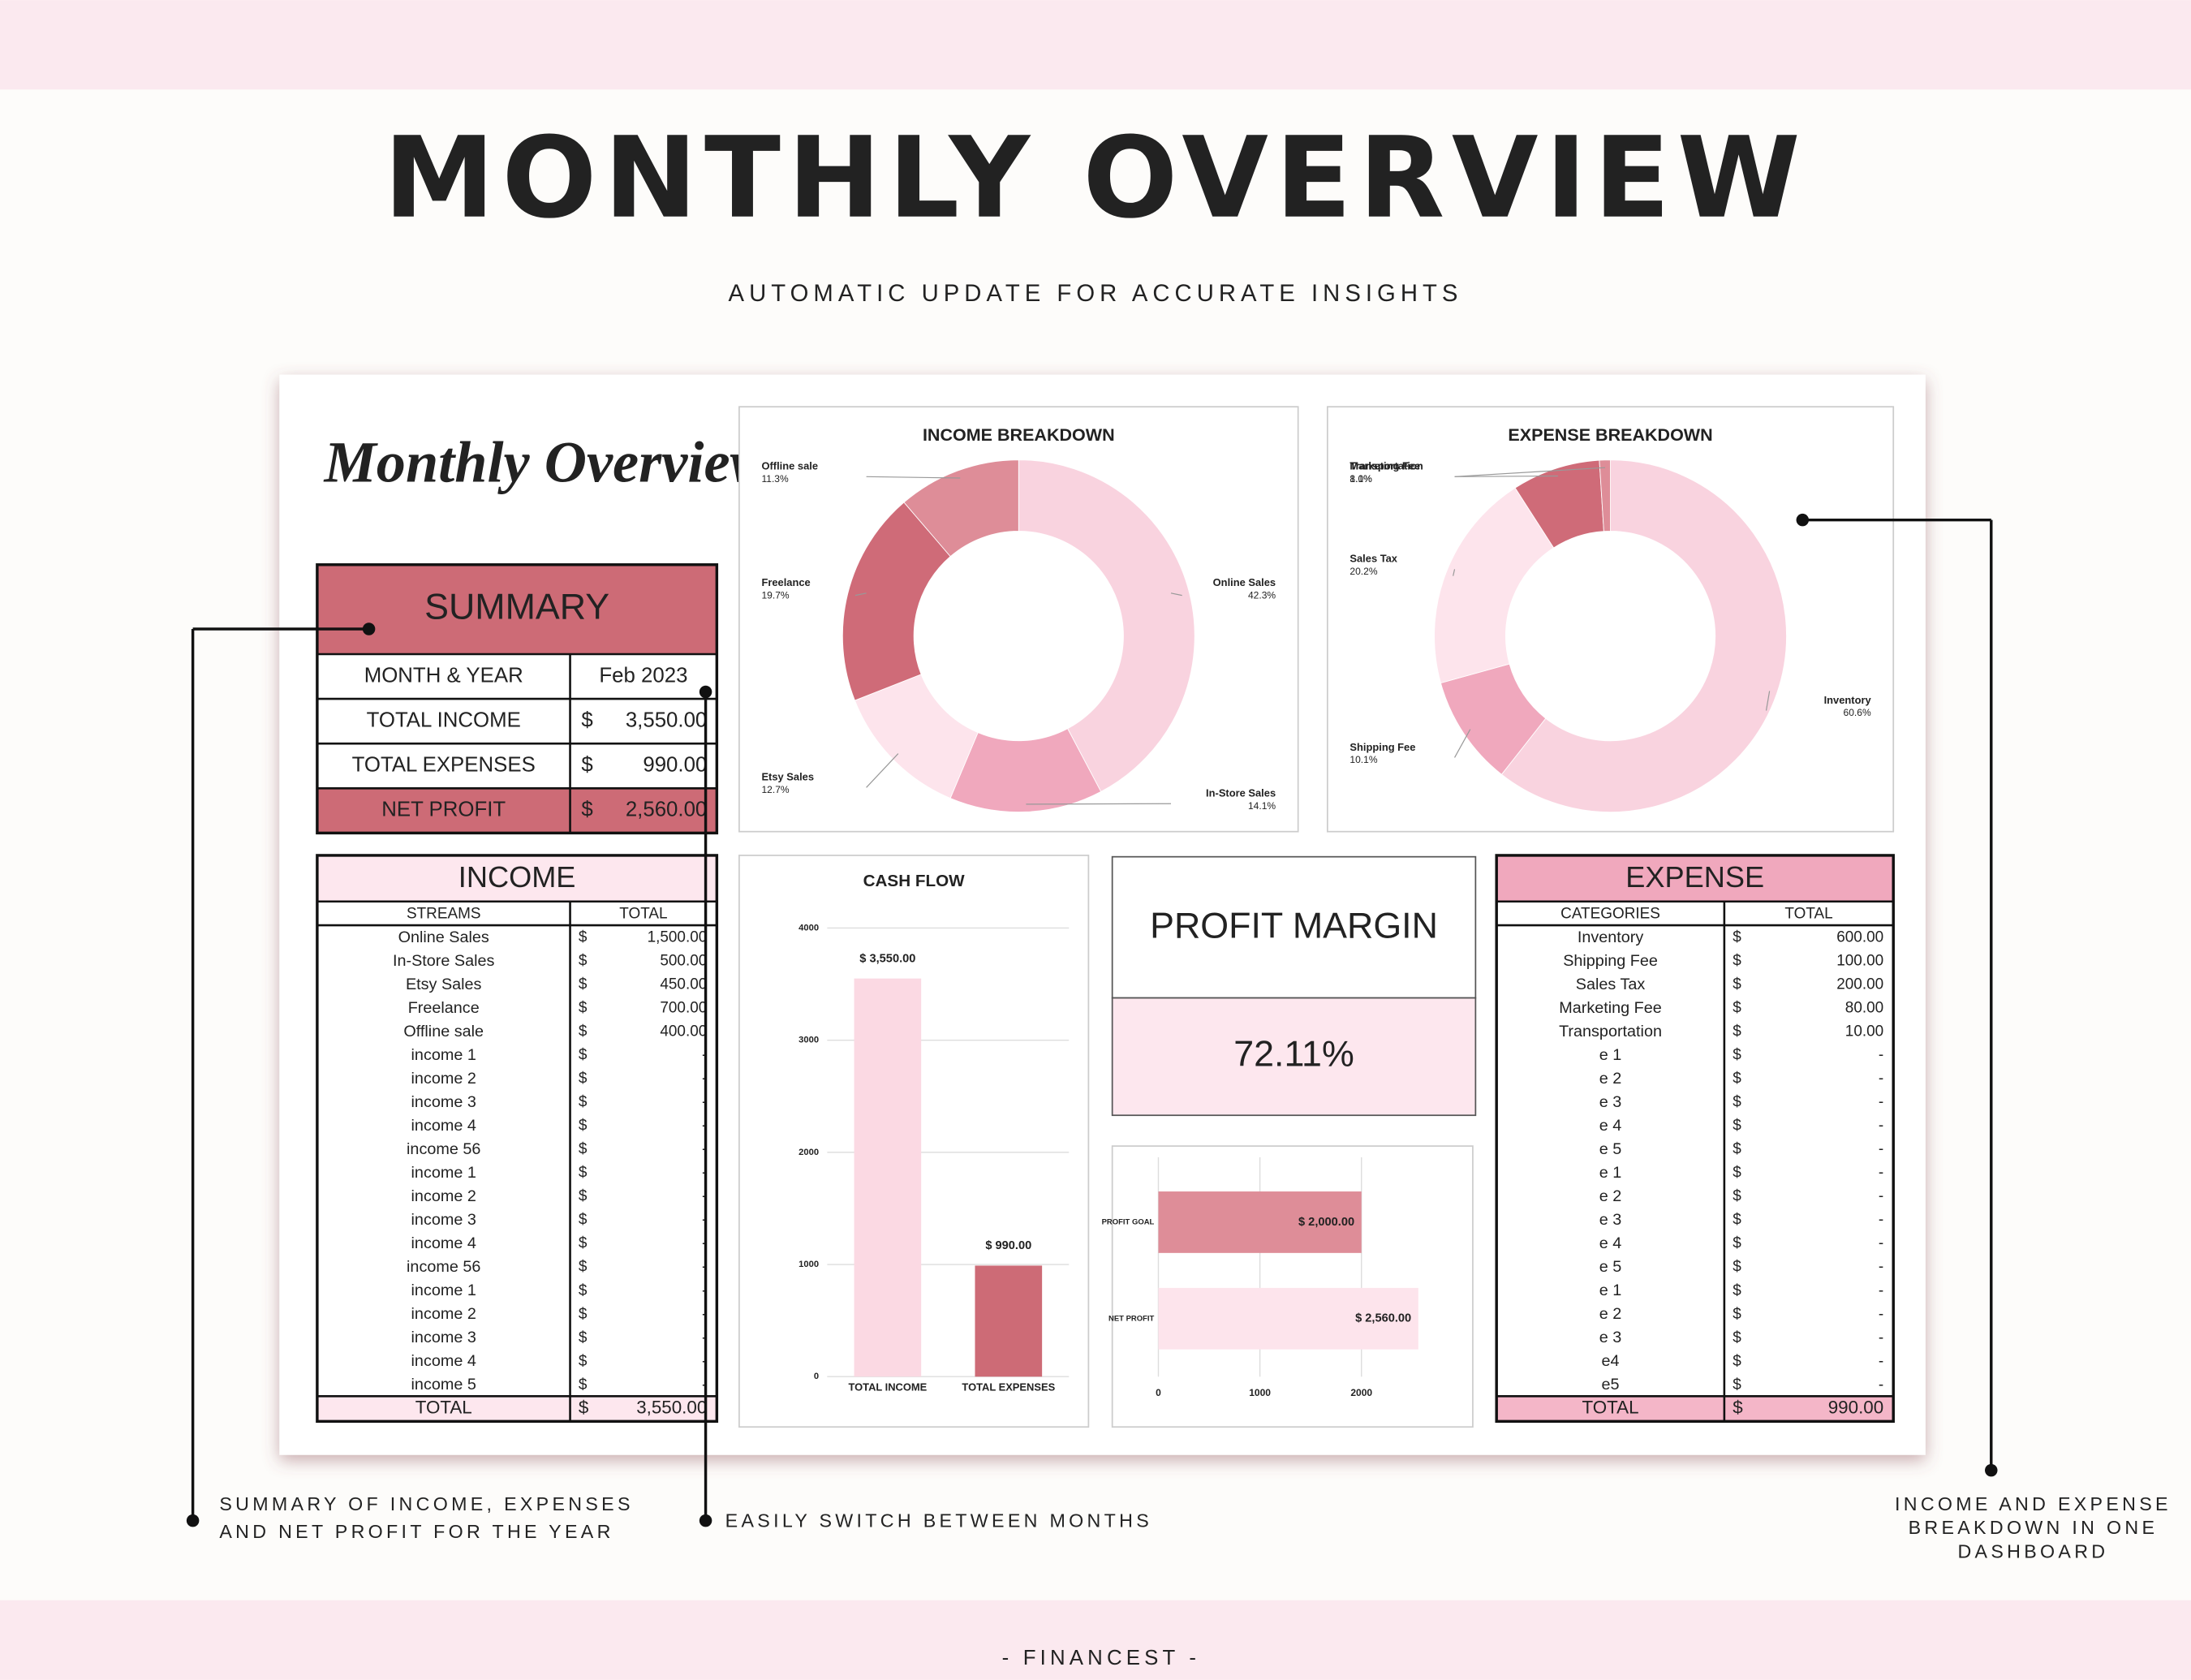  I want to click on table-cell: Marketing Fee, so click(1610, 1008).